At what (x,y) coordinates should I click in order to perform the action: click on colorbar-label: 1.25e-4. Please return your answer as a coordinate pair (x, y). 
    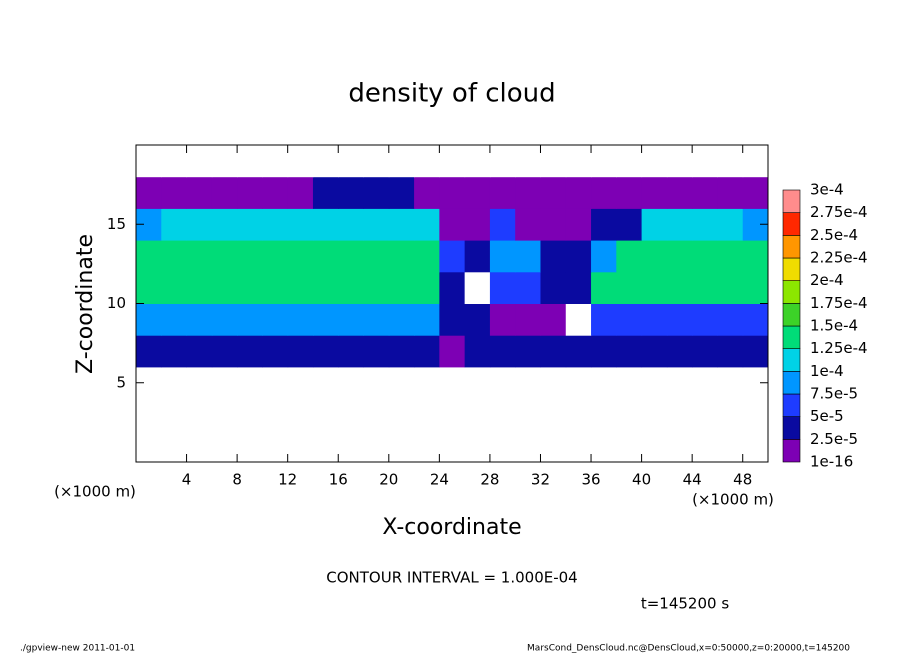
    Looking at the image, I should click on (839, 348).